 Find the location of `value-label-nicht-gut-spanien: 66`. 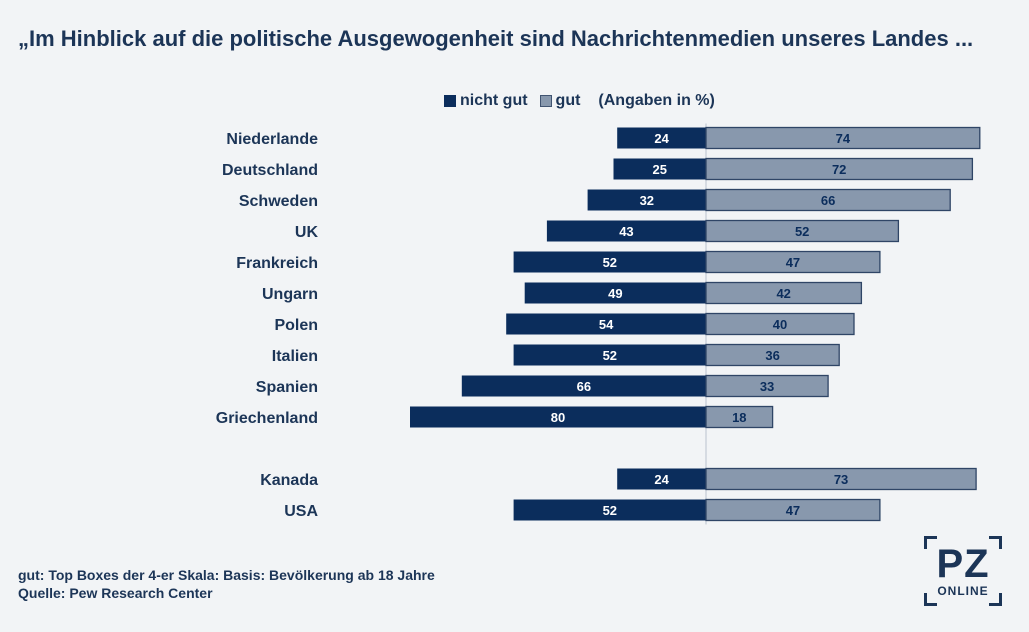

value-label-nicht-gut-spanien: 66 is located at coordinates (584, 386).